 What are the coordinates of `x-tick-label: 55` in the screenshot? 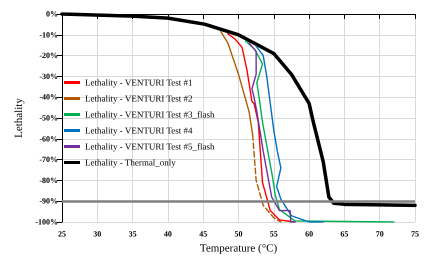 It's located at (274, 234).